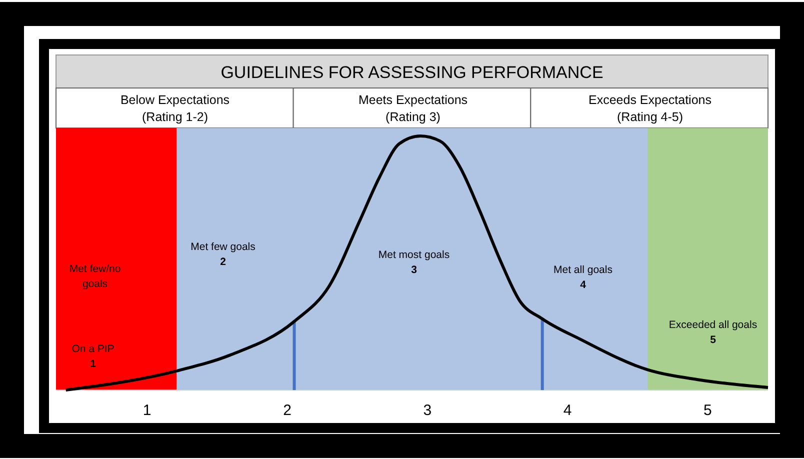 This screenshot has width=804, height=459. Describe the element at coordinates (412, 72) in the screenshot. I see `chart-title: GUIDELINES FOR ASSESSING PERFORMANCE` at that location.